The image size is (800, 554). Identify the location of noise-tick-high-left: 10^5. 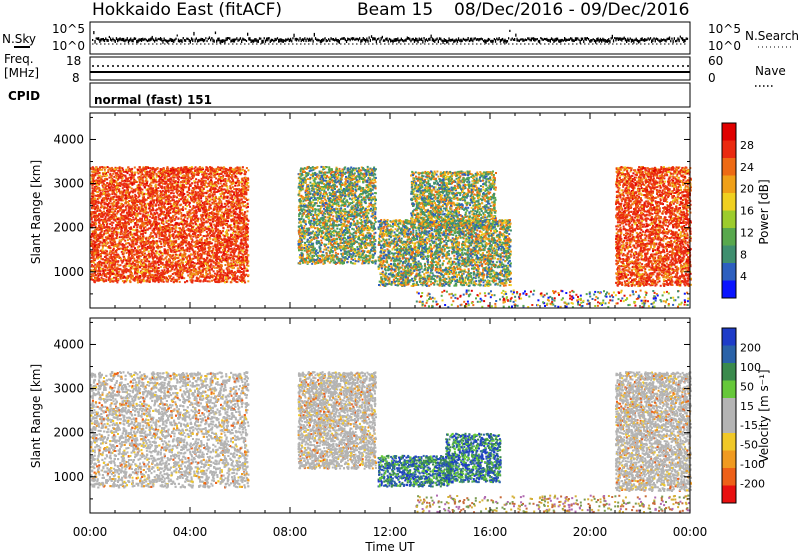
(68, 29).